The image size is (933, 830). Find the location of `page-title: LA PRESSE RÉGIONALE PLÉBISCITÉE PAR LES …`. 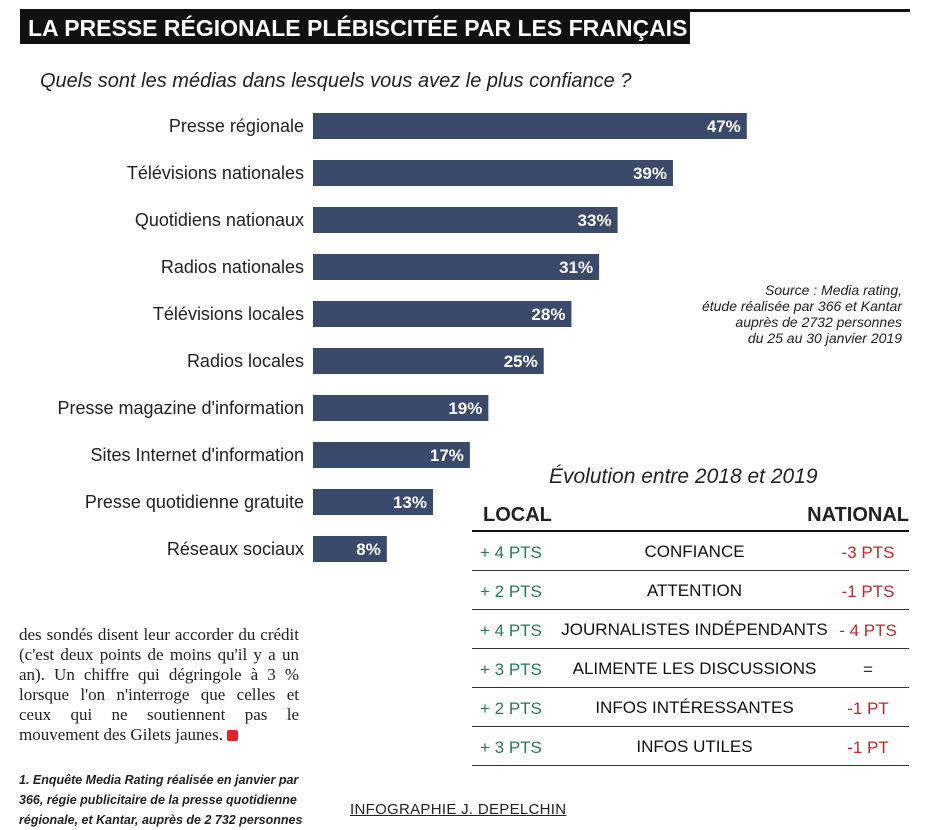

page-title: LA PRESSE RÉGIONALE PLÉBISCITÉE PAR LES … is located at coordinates (355, 28).